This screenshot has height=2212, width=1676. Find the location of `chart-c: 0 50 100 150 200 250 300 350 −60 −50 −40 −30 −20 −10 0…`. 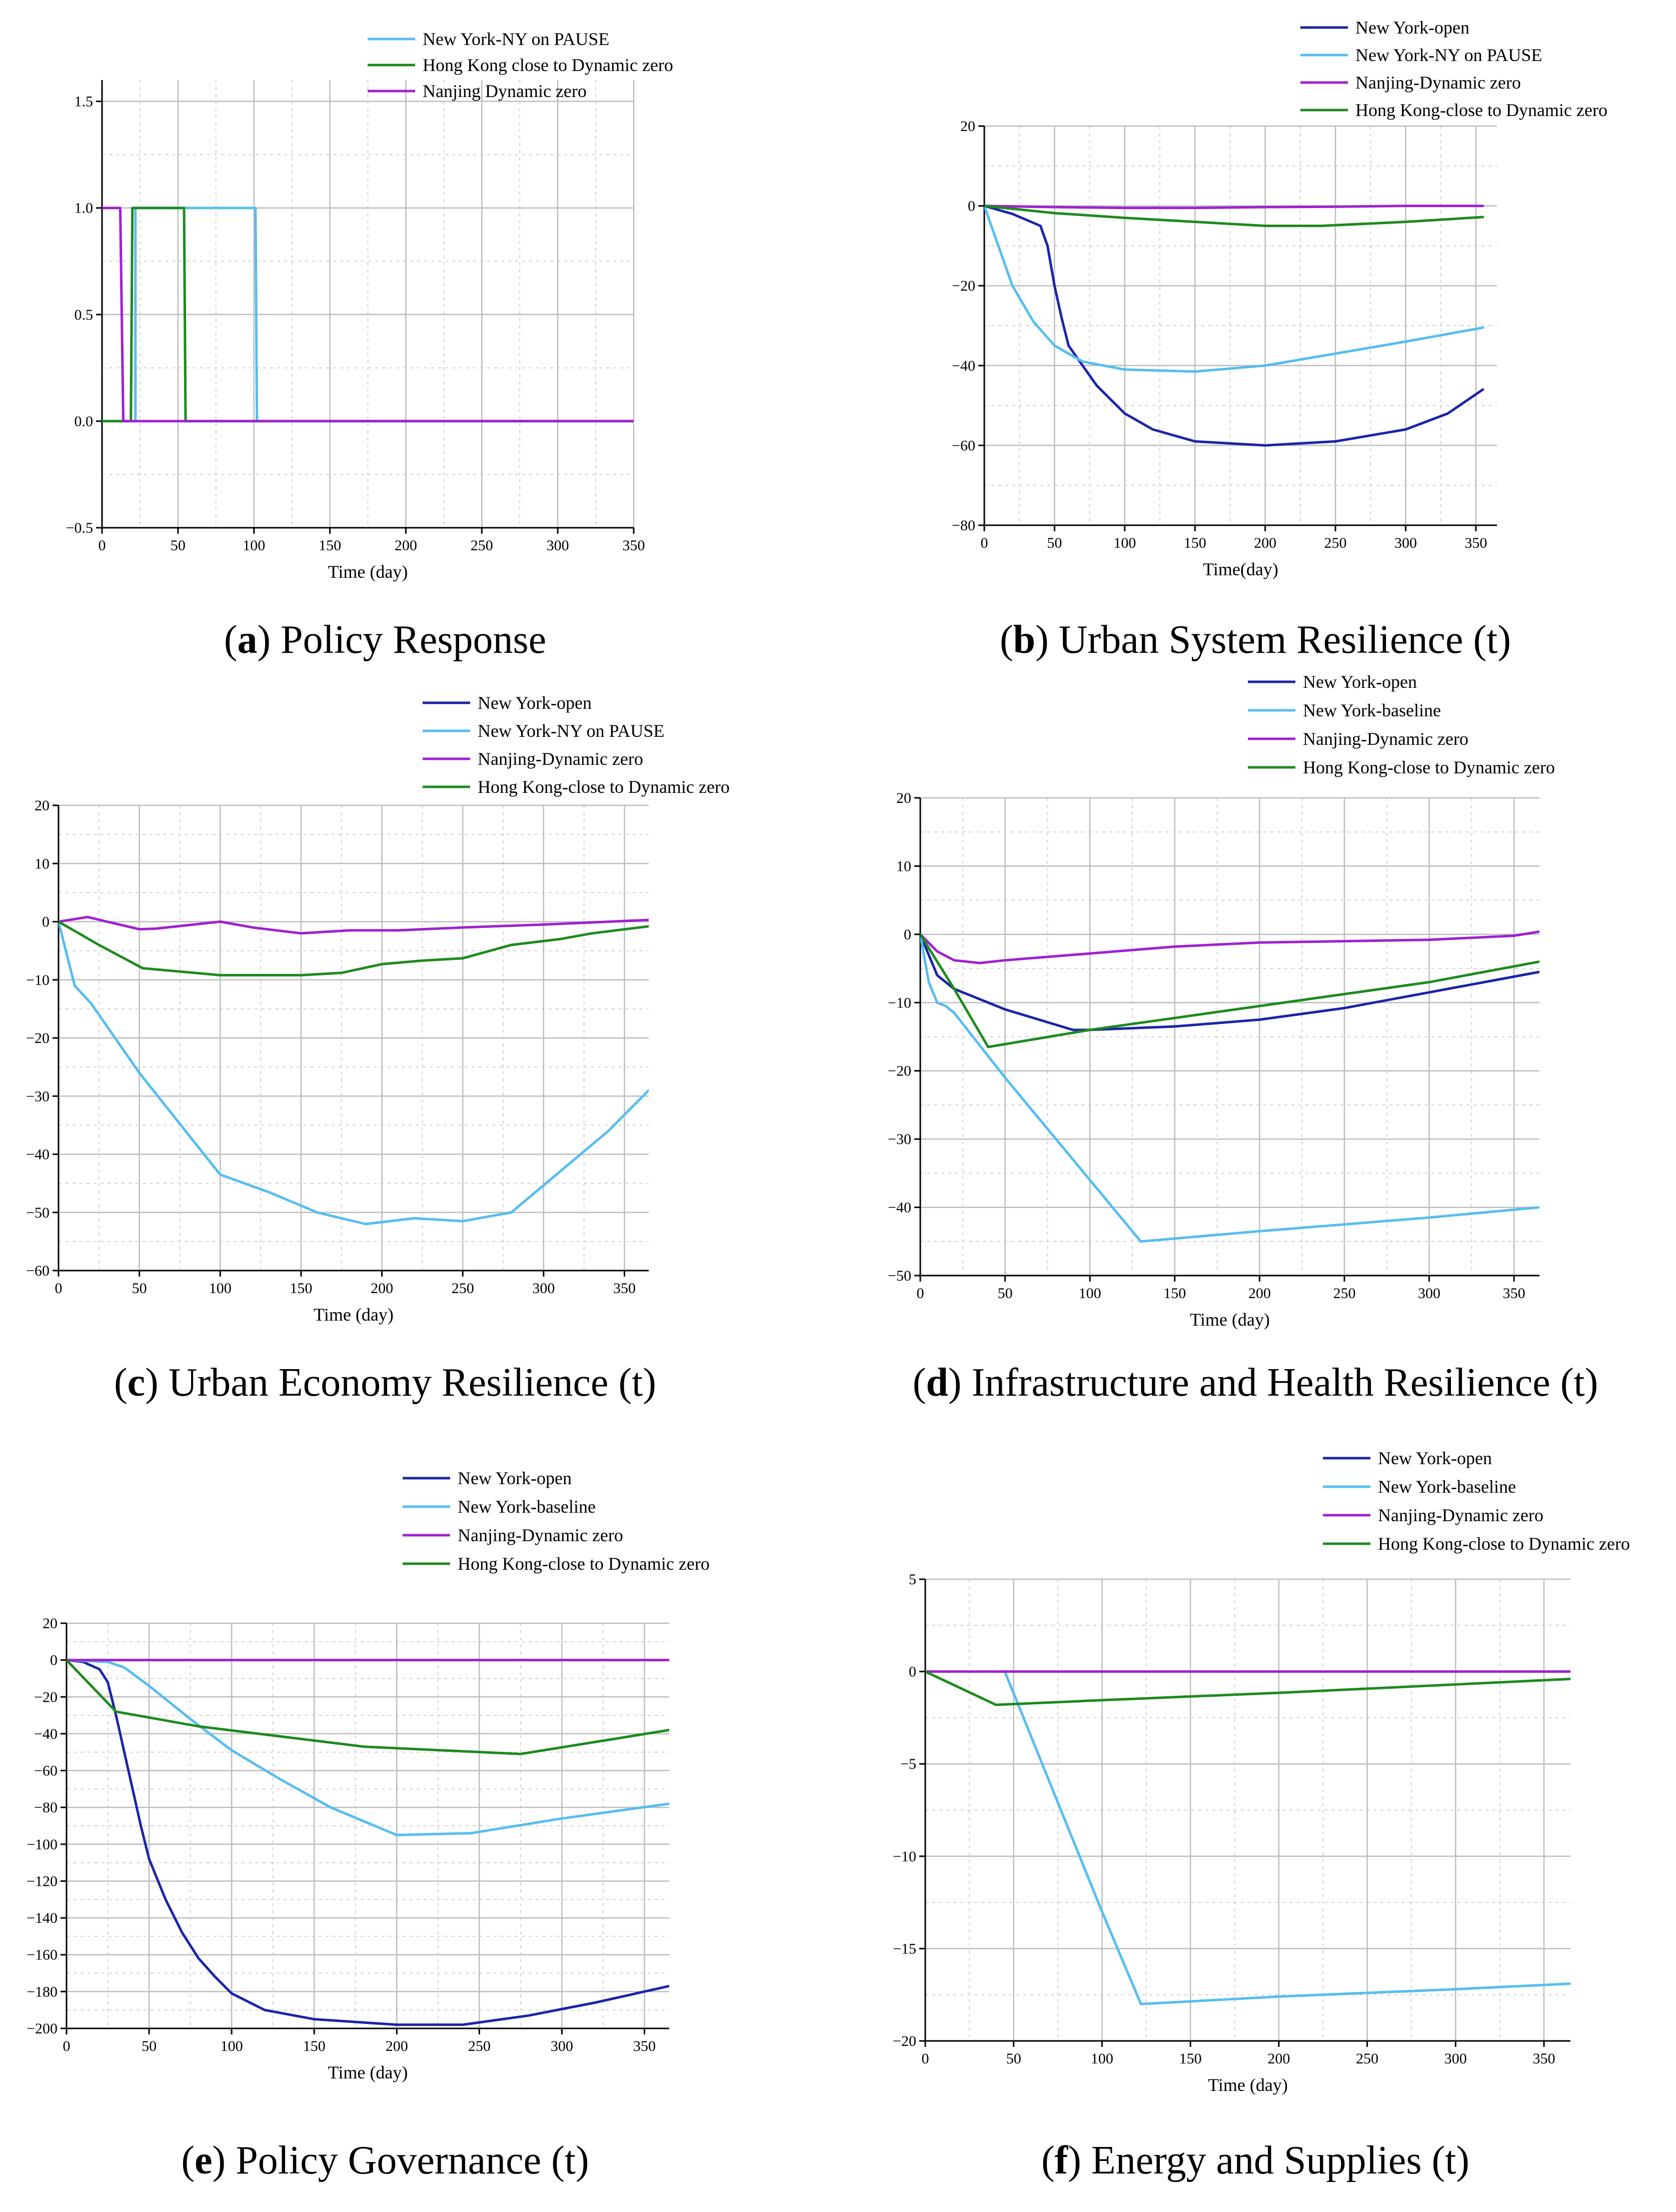

chart-c: 0 50 100 150 200 250 300 350 −60 −50 −40 −30 −20 −10 0… is located at coordinates (378, 1049).